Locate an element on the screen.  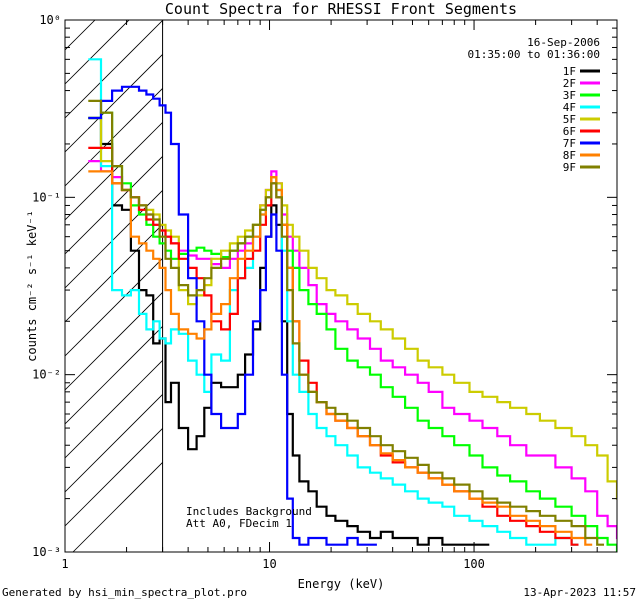
time-range-text: 01:35:00 to 01:36:00 is located at coordinates (534, 54).